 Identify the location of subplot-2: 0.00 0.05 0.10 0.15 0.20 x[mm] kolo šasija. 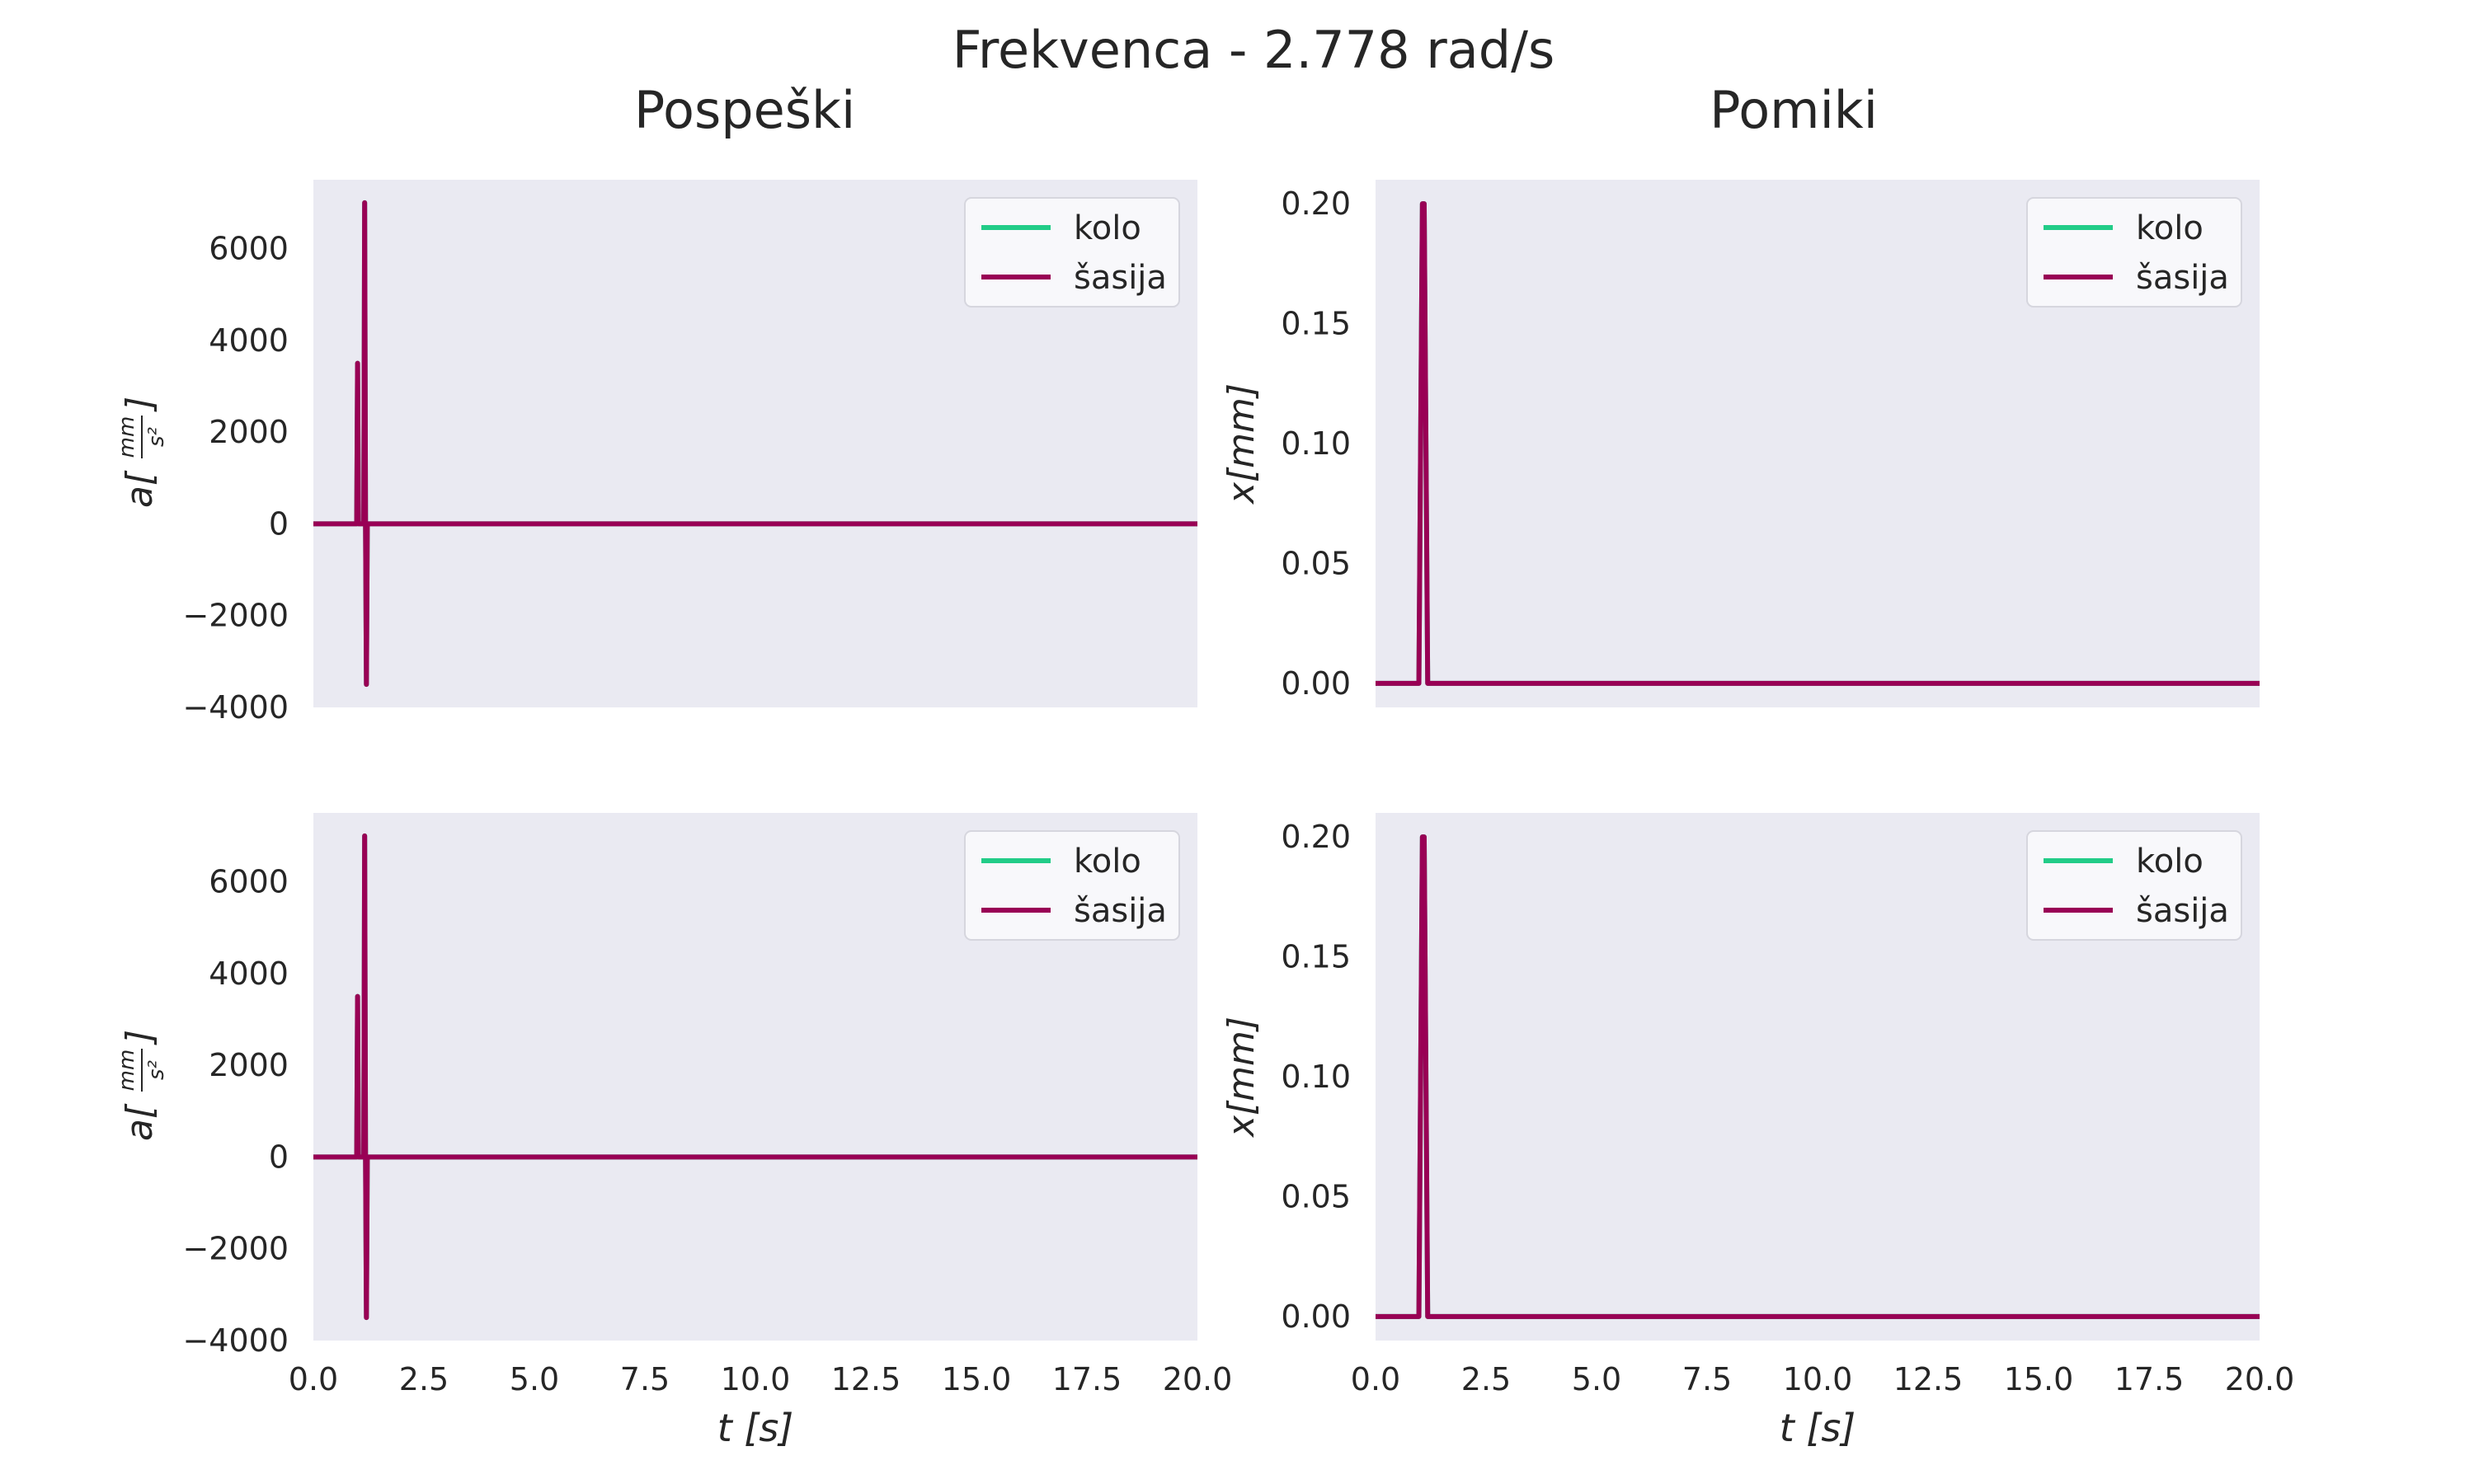
(1740, 444).